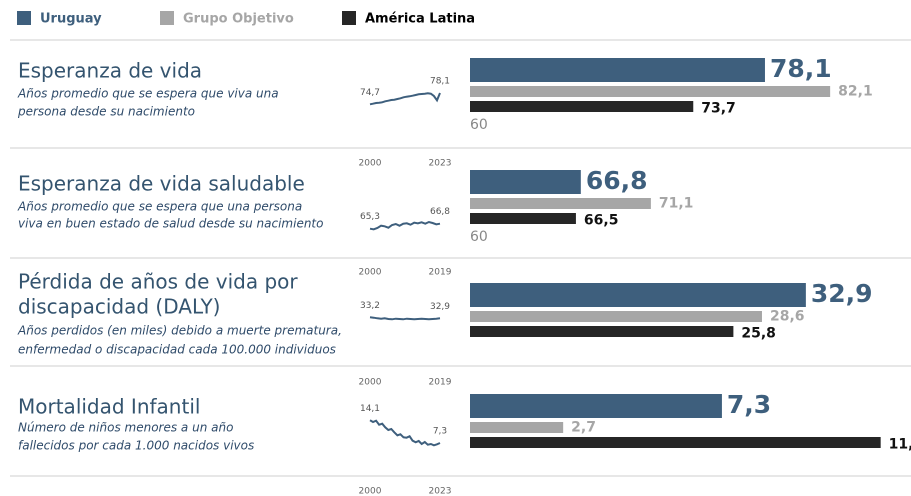 Image resolution: width=911 pixels, height=496 pixels. What do you see at coordinates (420, 19) in the screenshot?
I see `legend-label: América Latina` at bounding box center [420, 19].